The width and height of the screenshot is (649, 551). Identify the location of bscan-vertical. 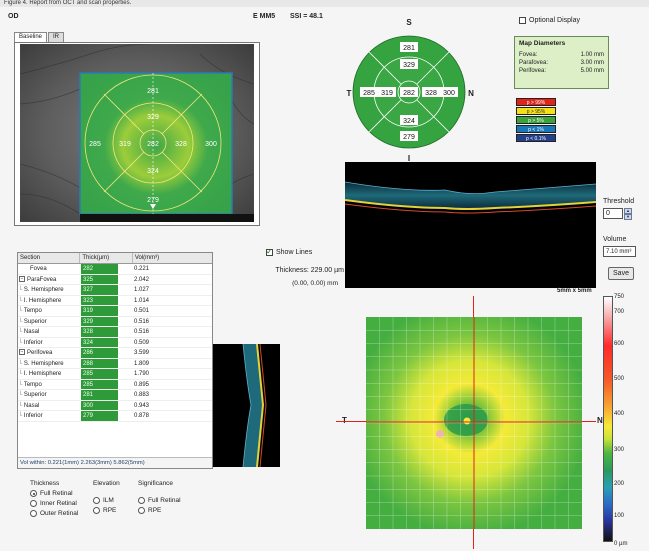
(246, 405).